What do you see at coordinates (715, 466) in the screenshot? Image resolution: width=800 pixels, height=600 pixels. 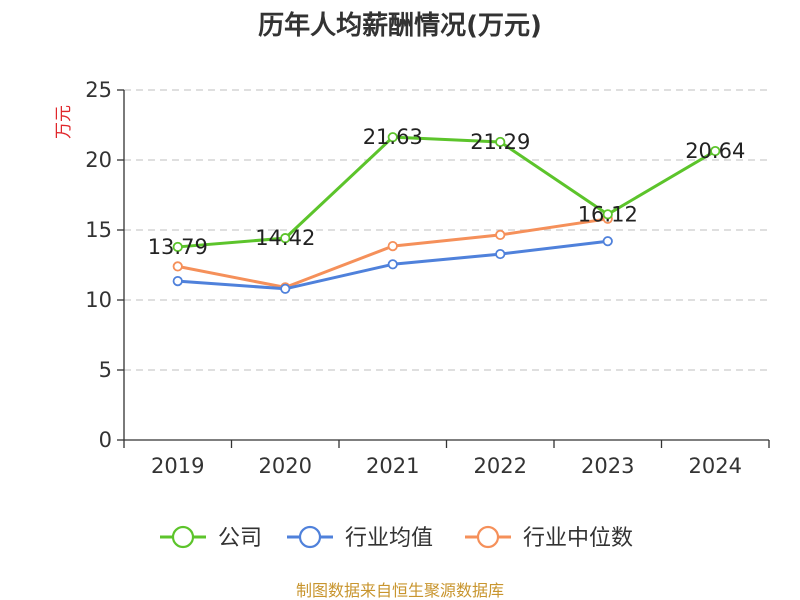 I see `x-tick-label: 2024` at bounding box center [715, 466].